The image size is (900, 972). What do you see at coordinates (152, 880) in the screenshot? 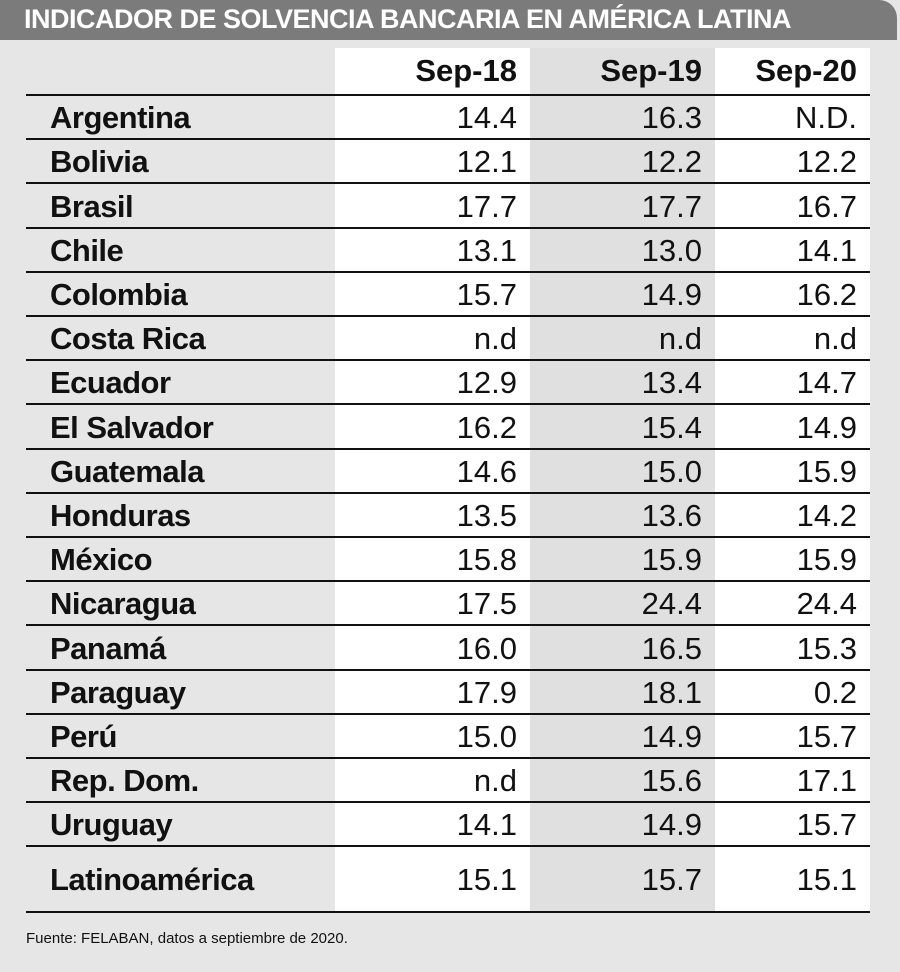
I see `row-label: Latinoamérica` at bounding box center [152, 880].